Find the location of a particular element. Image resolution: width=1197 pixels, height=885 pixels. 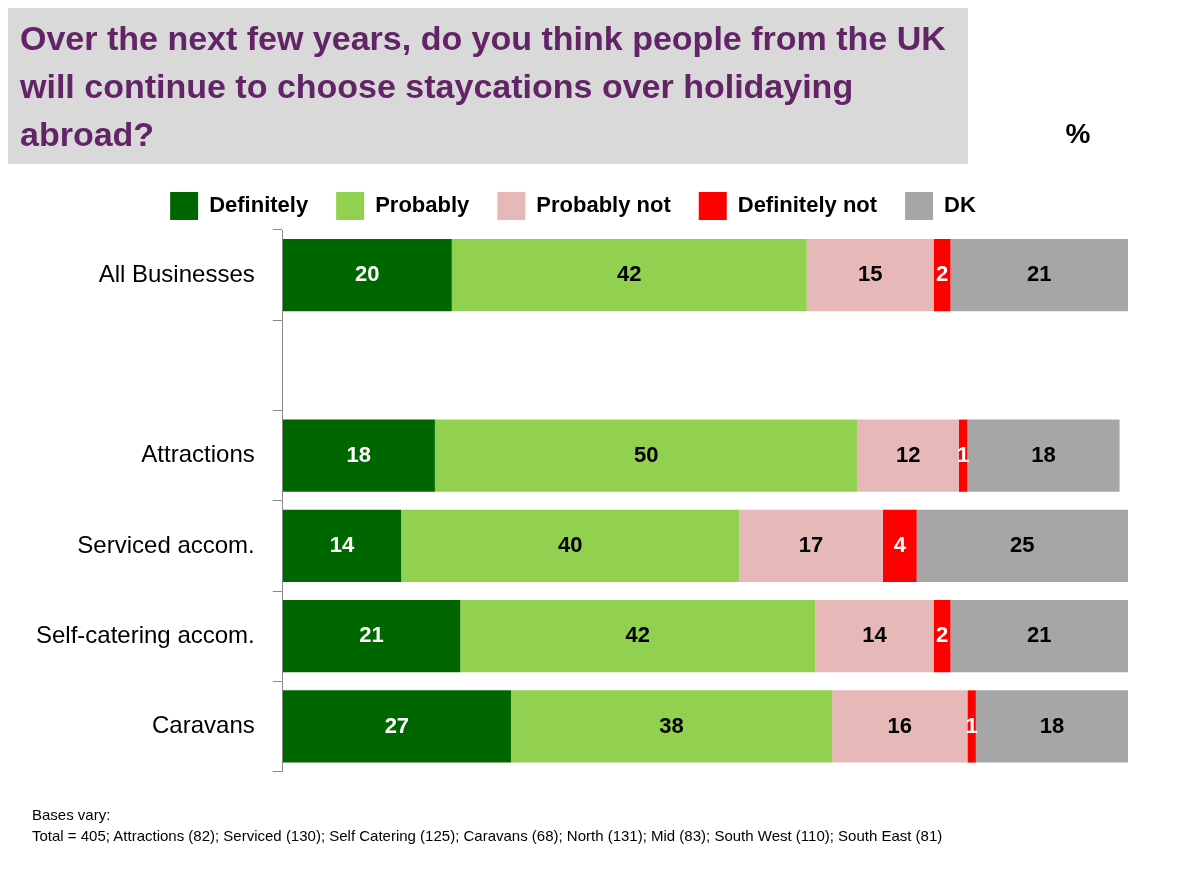

legend-label: Probably is located at coordinates (423, 205).